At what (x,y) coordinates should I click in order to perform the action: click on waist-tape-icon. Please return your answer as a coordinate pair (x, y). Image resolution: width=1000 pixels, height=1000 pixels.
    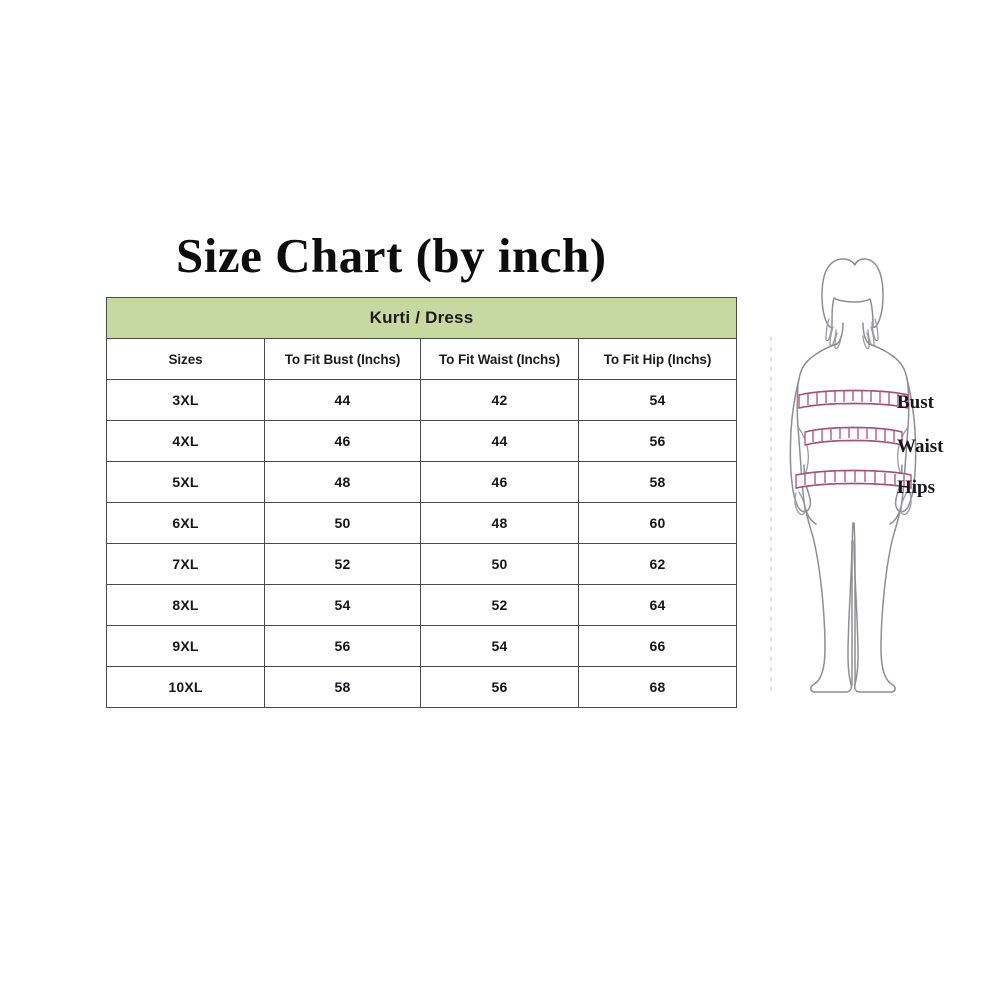
    Looking at the image, I should click on (853, 436).